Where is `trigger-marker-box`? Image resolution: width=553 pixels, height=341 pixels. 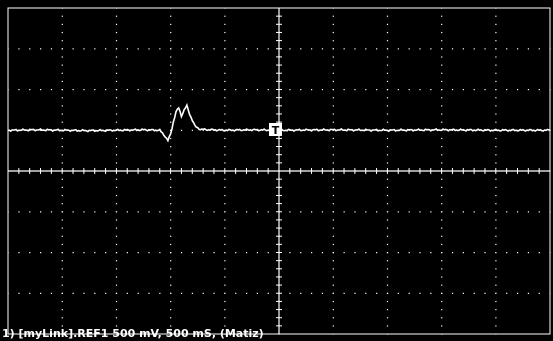
trigger-marker-box is located at coordinates (275, 129).